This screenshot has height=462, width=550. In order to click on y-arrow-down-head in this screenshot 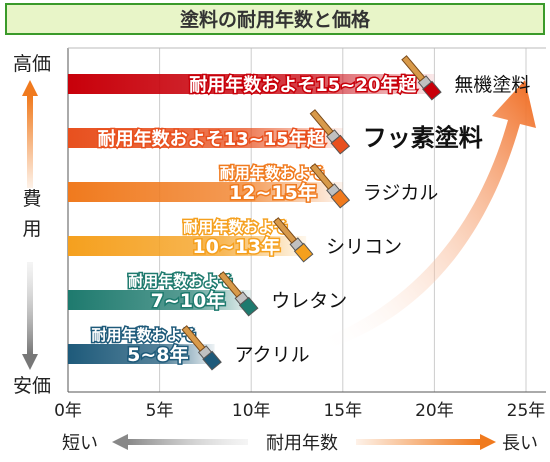, I will do `click(30, 362)`.